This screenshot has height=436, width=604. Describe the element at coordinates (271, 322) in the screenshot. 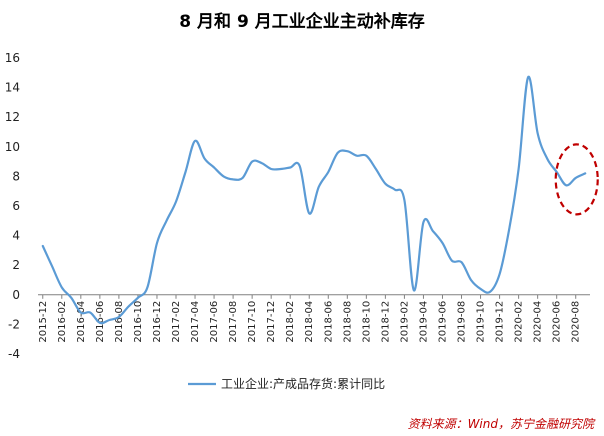

I see `x-tick-label: 2017-12` at that location.